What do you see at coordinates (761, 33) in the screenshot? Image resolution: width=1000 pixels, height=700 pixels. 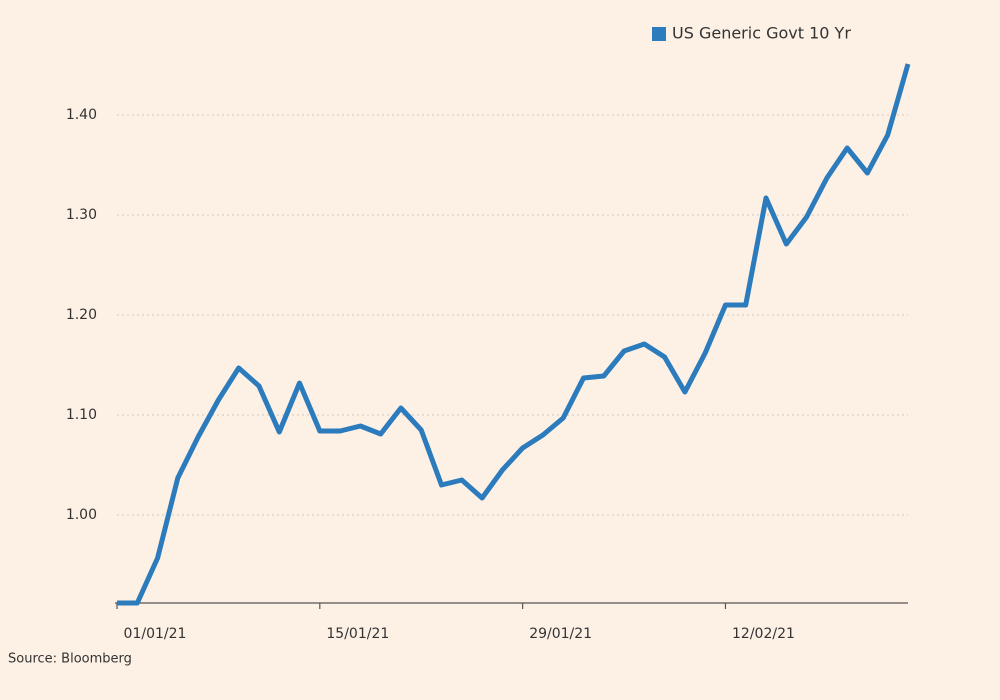 I see `legend-label: US Generic Govt 10 Yr` at bounding box center [761, 33].